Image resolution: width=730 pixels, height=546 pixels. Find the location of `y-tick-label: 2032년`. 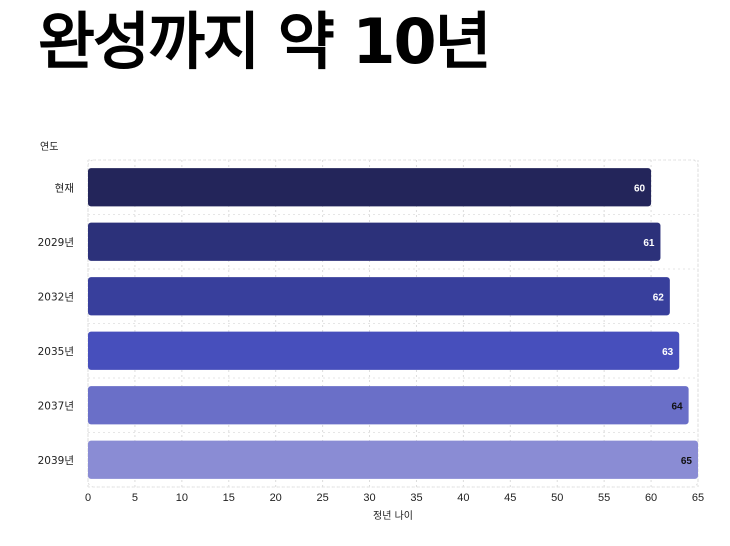

y-tick-label: 2032년 is located at coordinates (56, 297).